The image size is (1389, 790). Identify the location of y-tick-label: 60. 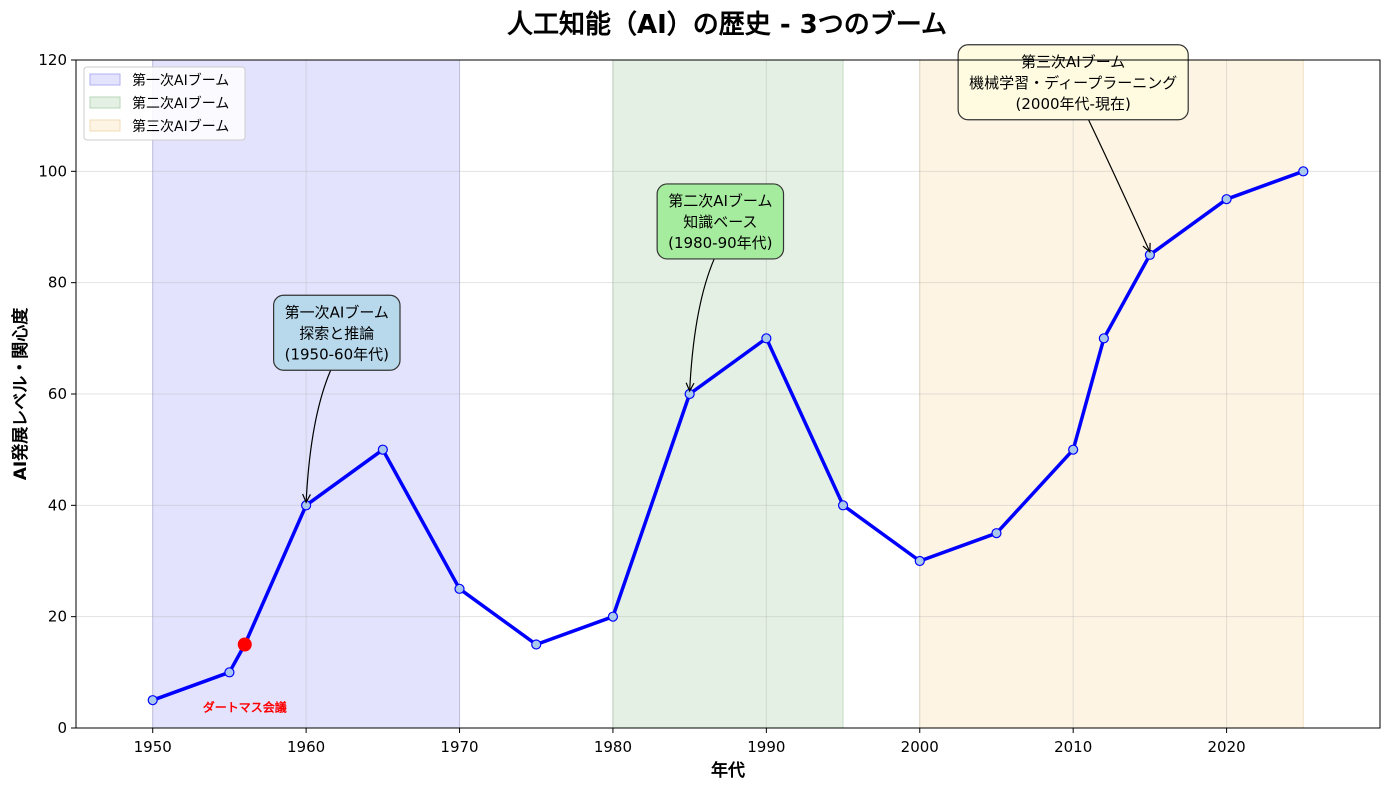
(57, 394).